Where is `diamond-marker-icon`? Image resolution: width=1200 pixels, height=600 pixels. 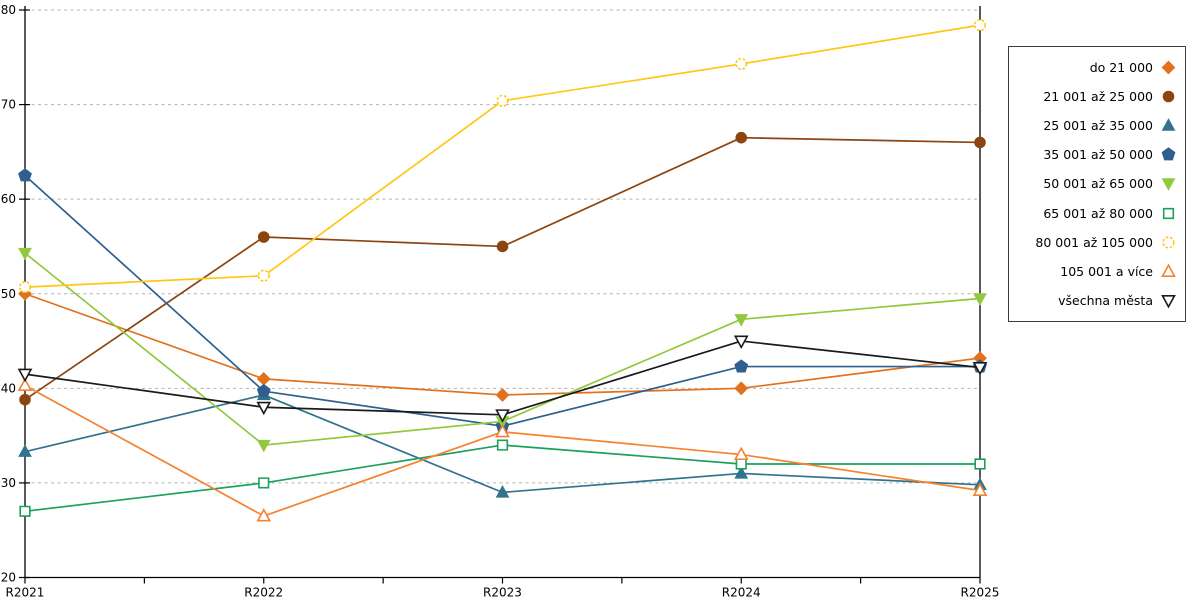 diamond-marker-icon is located at coordinates (1168, 67).